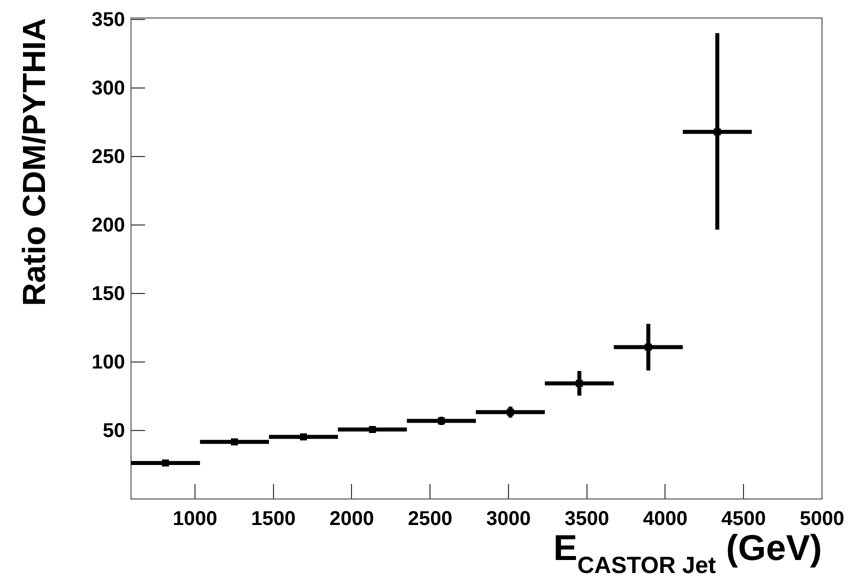 This screenshot has width=855, height=582. Describe the element at coordinates (508, 519) in the screenshot. I see `x-tick-label: 3000` at that location.